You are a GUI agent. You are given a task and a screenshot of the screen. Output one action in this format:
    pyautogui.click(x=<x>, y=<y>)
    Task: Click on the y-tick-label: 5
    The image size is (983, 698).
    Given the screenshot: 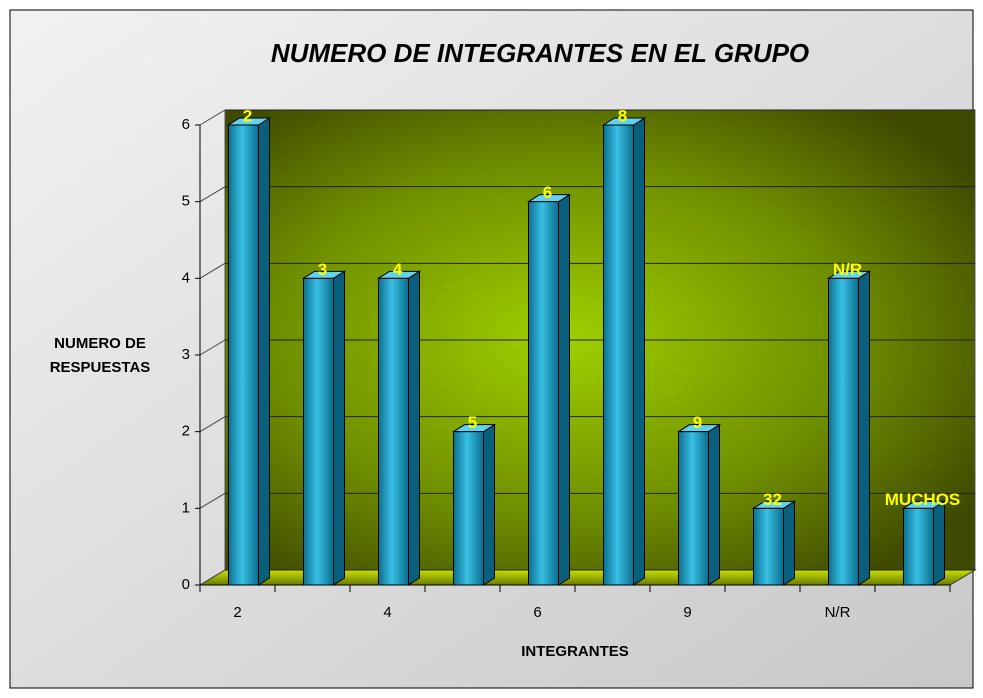 What is the action you would take?
    pyautogui.click(x=186, y=201)
    